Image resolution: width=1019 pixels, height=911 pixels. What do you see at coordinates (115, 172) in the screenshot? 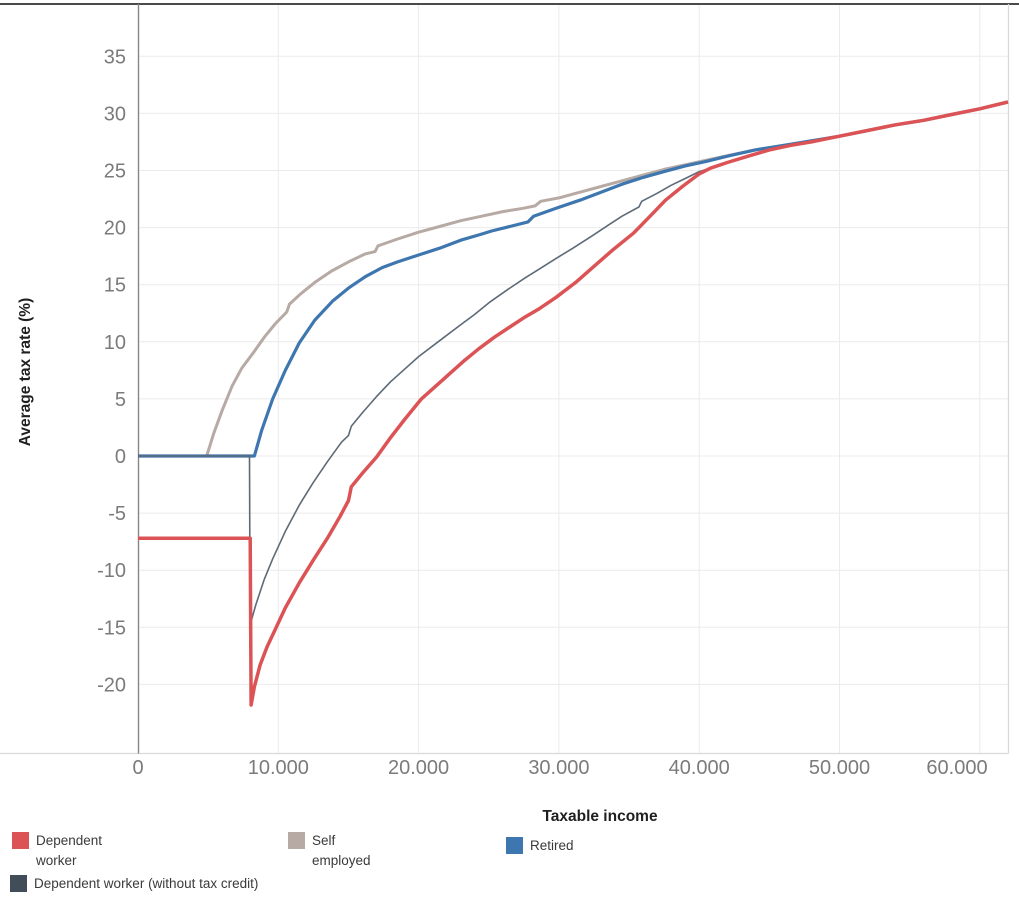
I see `y-tick-label: 25` at bounding box center [115, 172].